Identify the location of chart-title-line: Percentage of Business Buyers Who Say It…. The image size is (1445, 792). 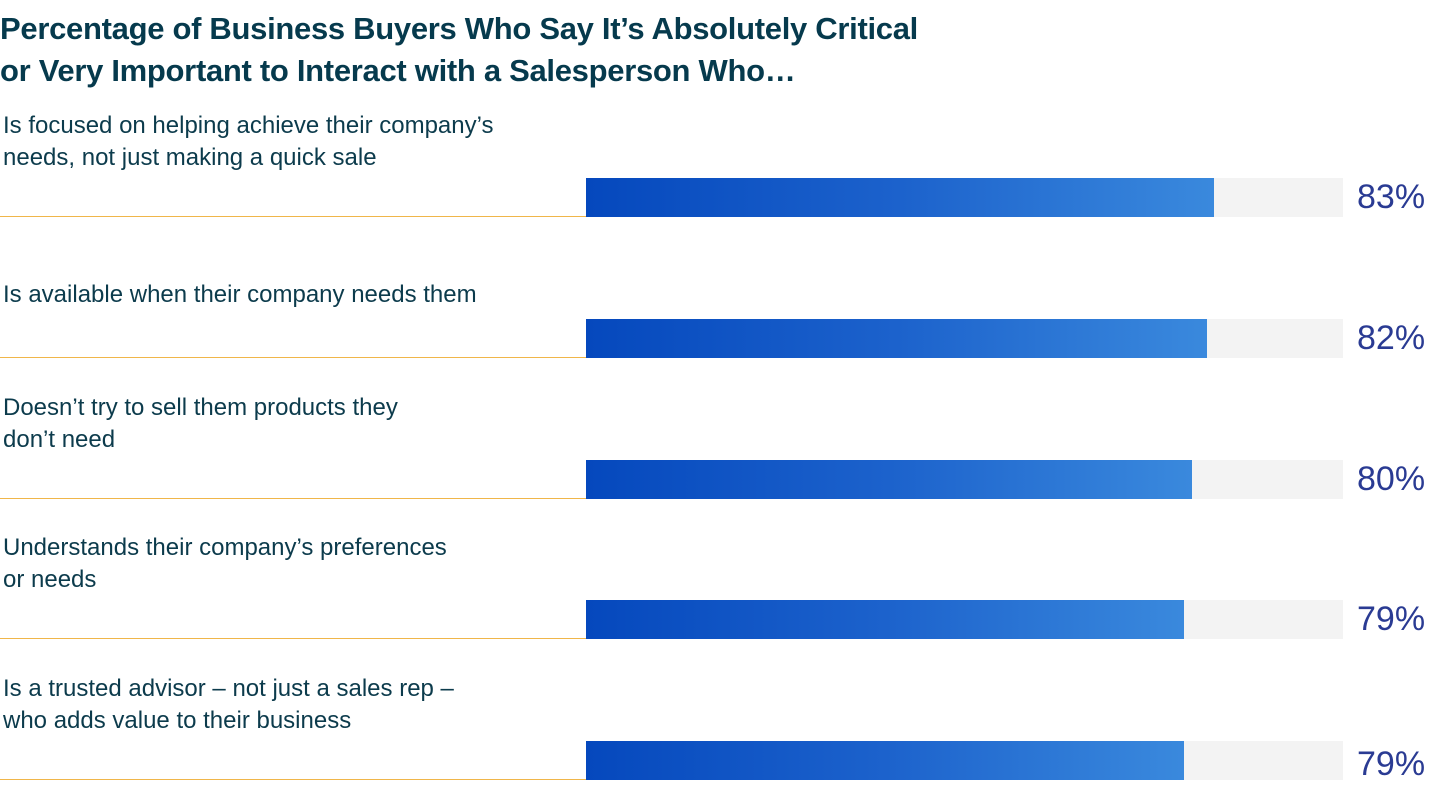
(459, 28).